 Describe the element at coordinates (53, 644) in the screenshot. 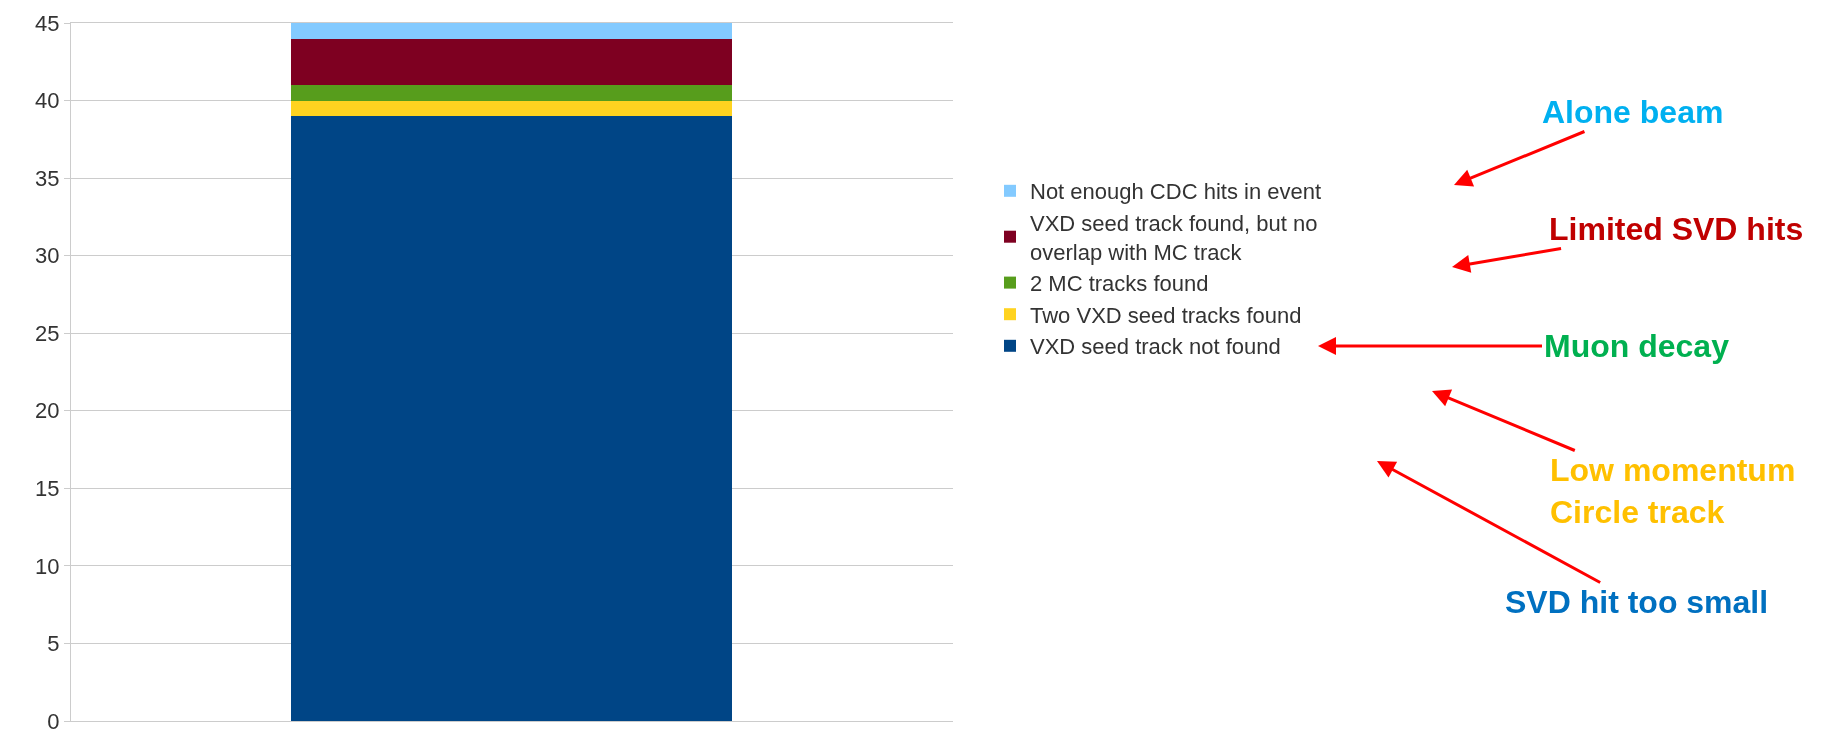

I see `y-tick-label: 5` at that location.